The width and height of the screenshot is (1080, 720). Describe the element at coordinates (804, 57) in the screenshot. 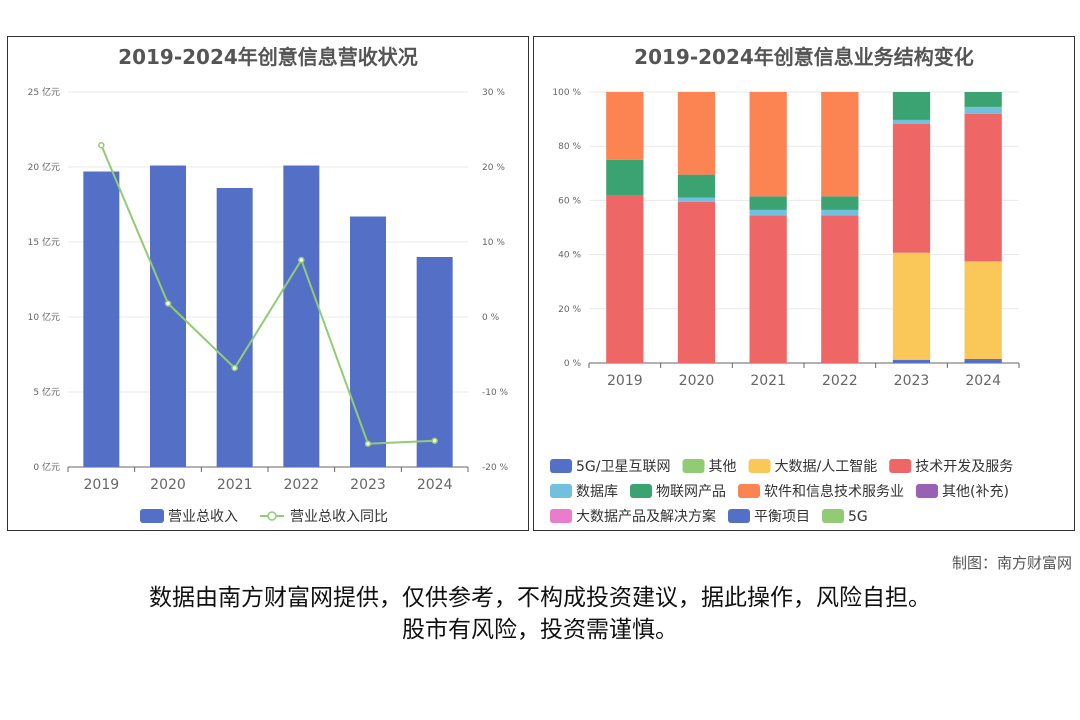

I see `structure-chart-title: 2019-2024年创意信息业务结构变化` at that location.